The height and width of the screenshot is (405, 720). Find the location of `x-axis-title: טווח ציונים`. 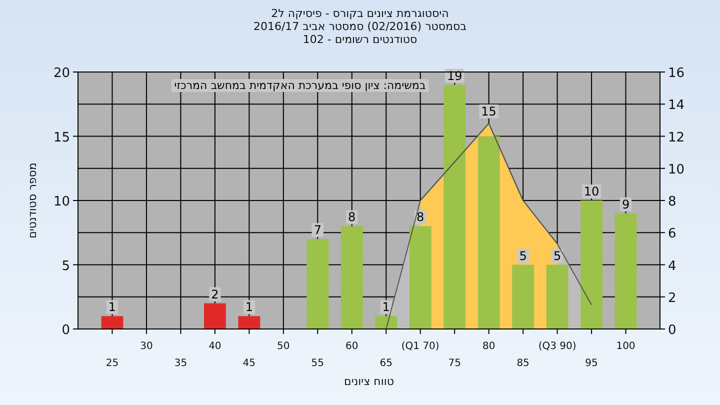

x-axis-title: טווח ציונים is located at coordinates (369, 381).